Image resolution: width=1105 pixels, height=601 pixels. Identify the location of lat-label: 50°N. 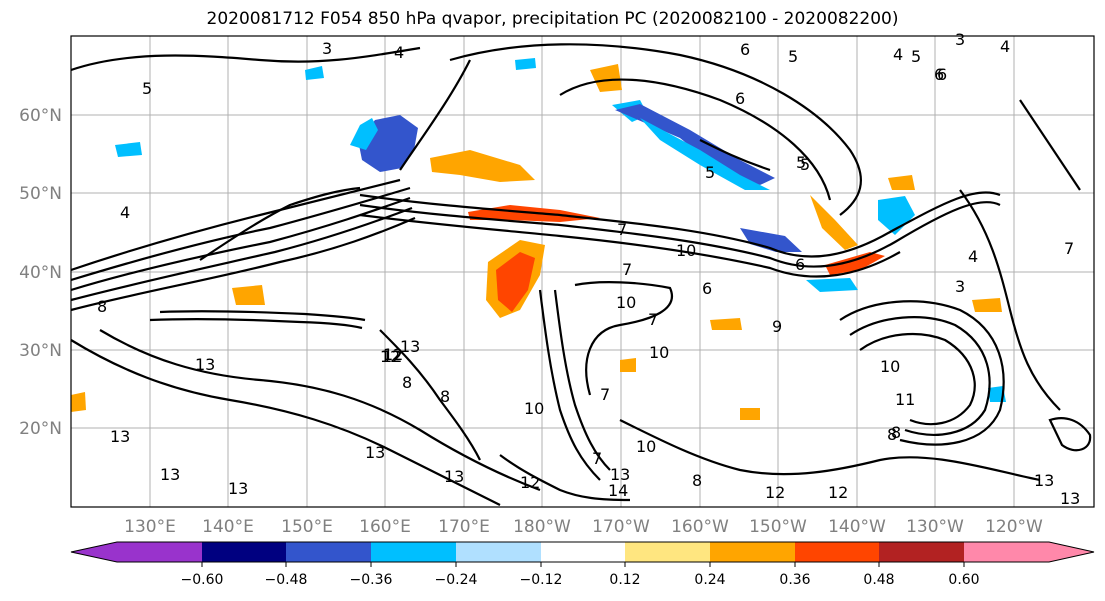
(40, 194).